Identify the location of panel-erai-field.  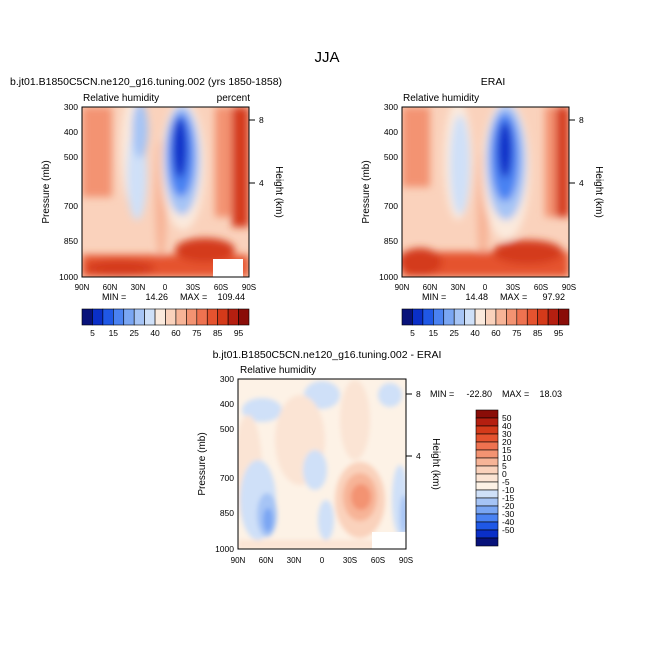
(485, 192).